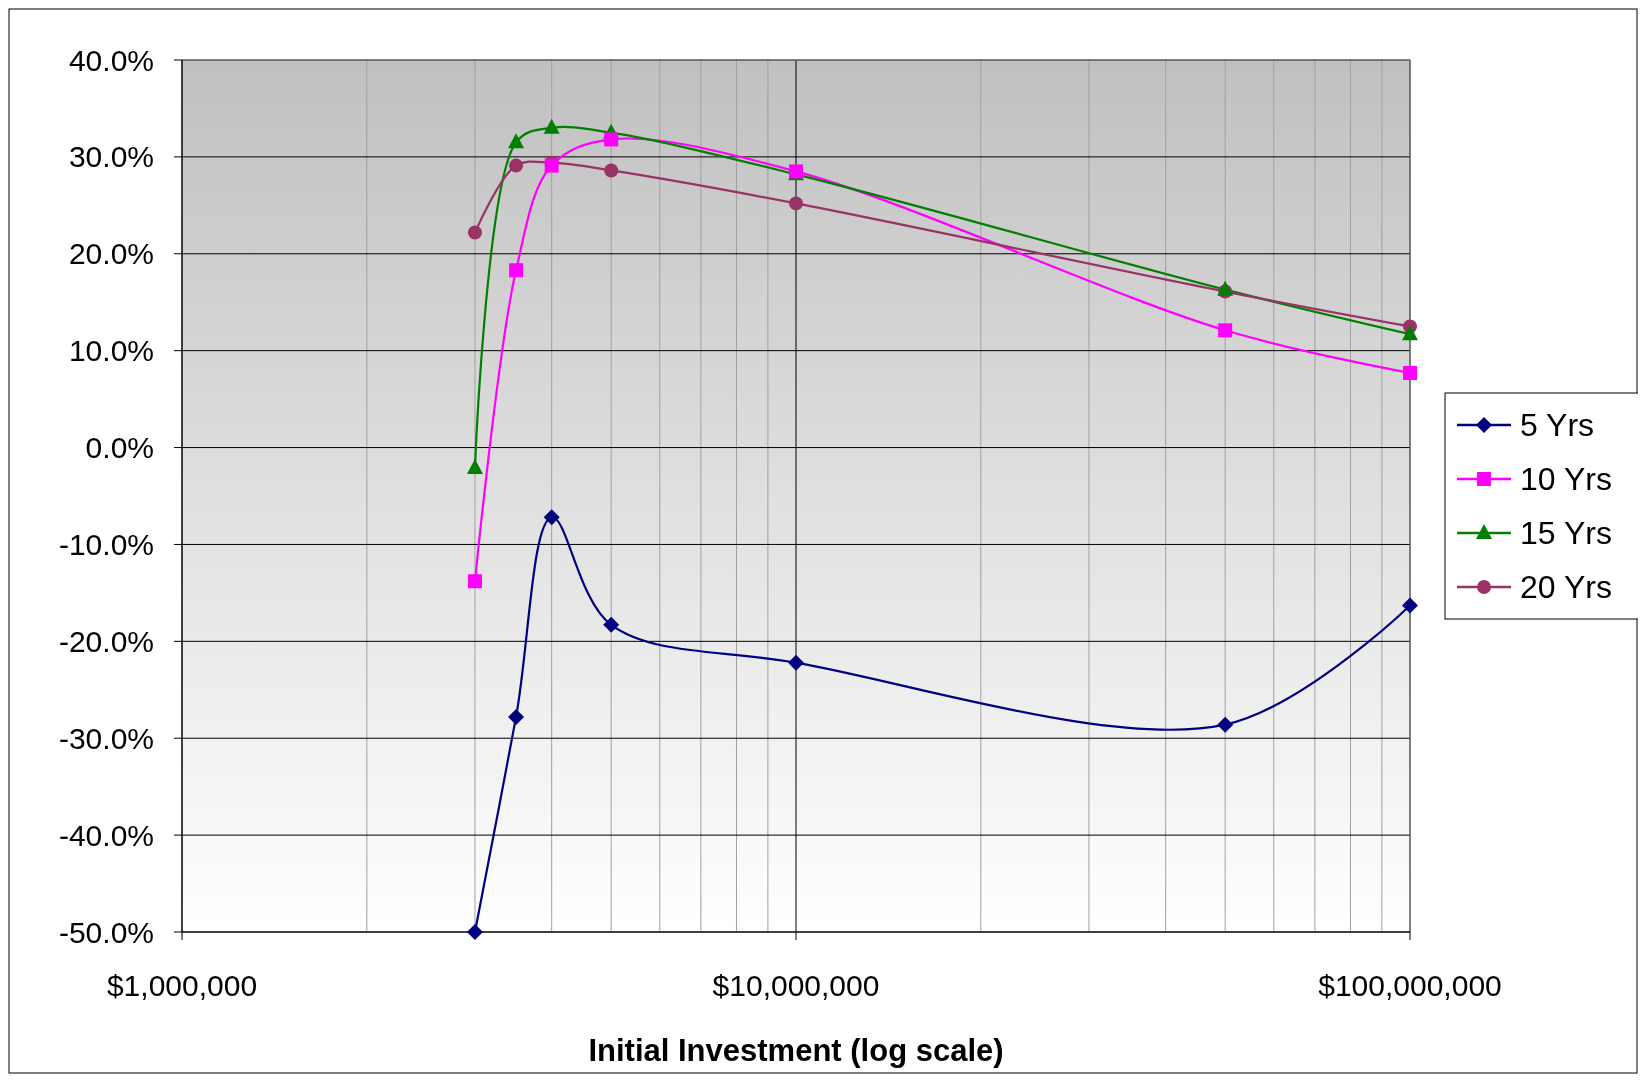  What do you see at coordinates (106, 835) in the screenshot?
I see `y-tick-label: -40.0%` at bounding box center [106, 835].